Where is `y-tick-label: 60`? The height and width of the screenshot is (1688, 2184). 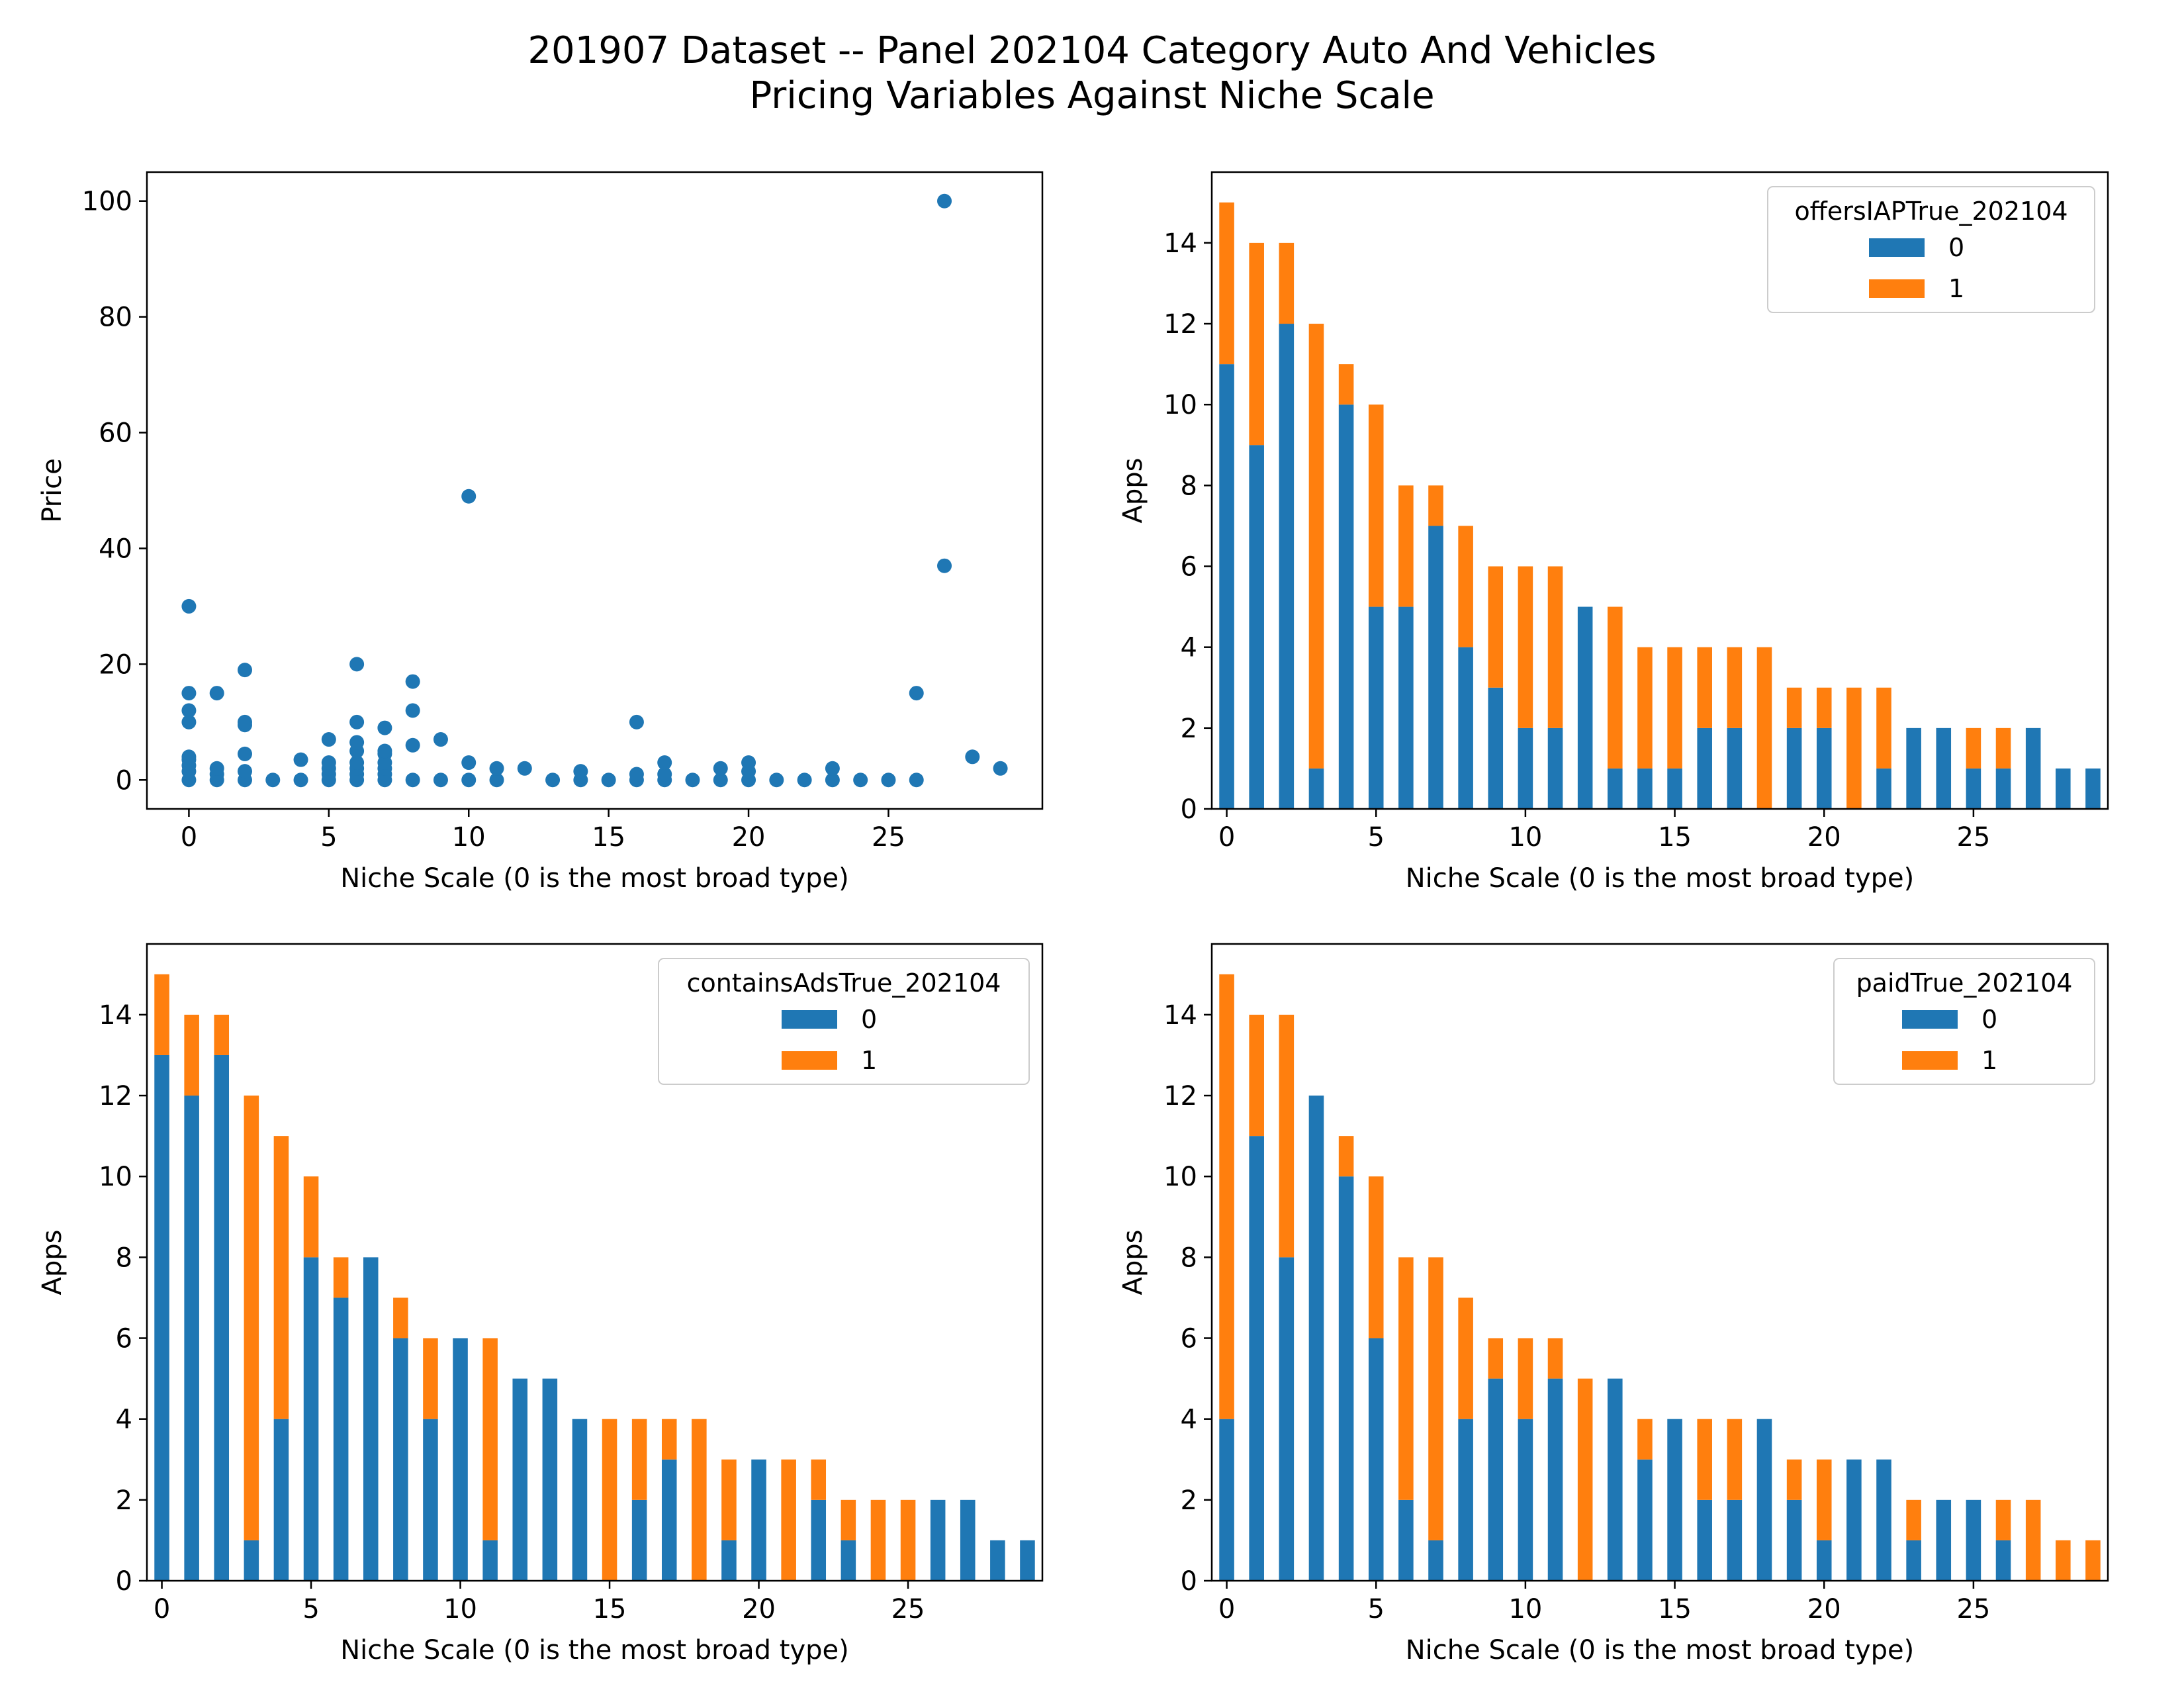
y-tick-label: 60 is located at coordinates (116, 433).